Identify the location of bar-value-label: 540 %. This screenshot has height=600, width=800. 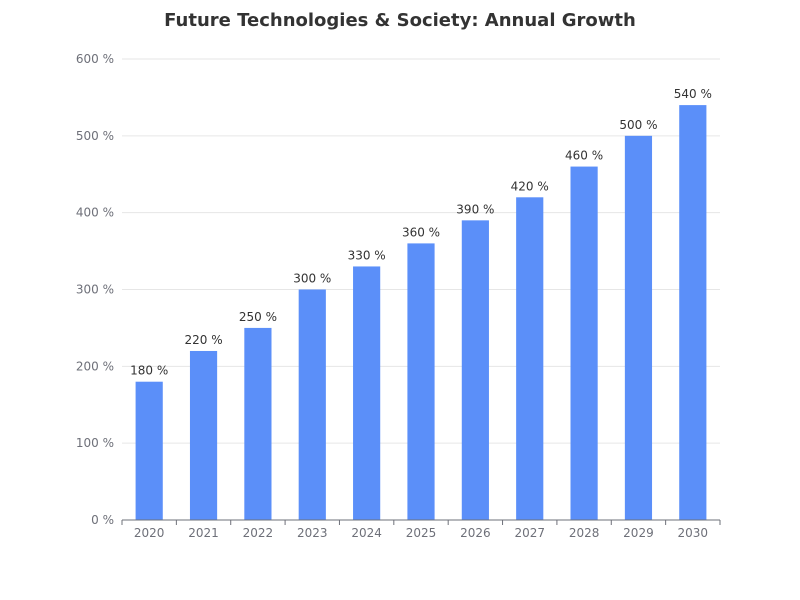
(693, 94).